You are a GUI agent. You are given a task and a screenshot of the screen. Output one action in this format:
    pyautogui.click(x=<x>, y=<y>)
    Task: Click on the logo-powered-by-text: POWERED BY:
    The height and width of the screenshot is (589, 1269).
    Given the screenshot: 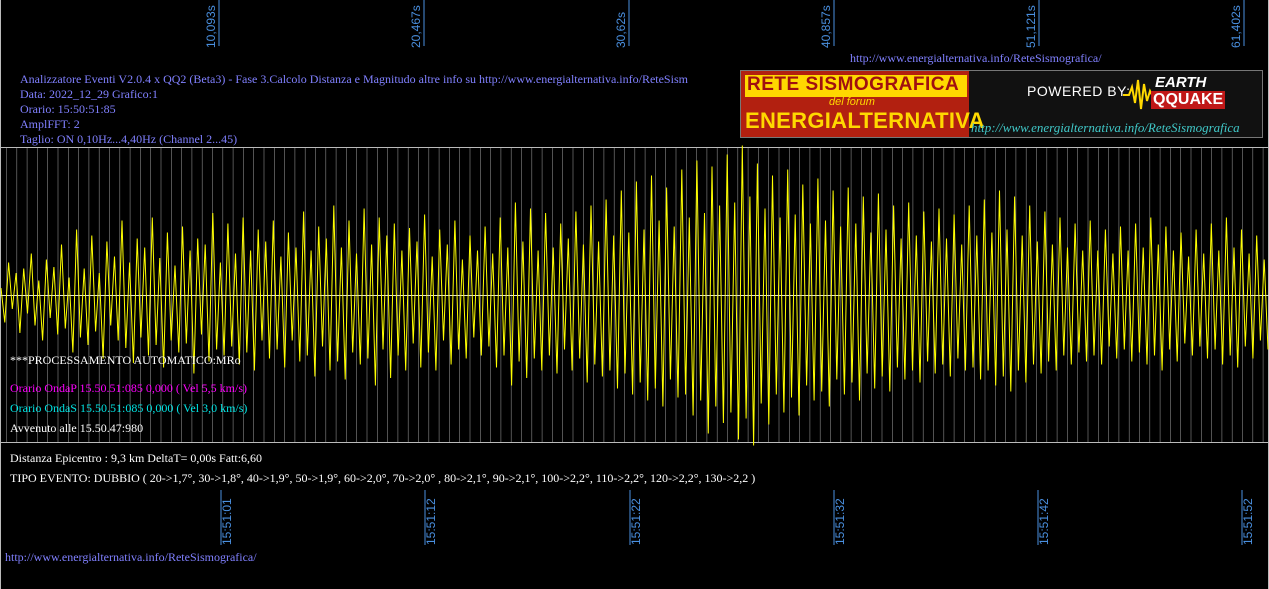 What is the action you would take?
    pyautogui.click(x=1079, y=91)
    